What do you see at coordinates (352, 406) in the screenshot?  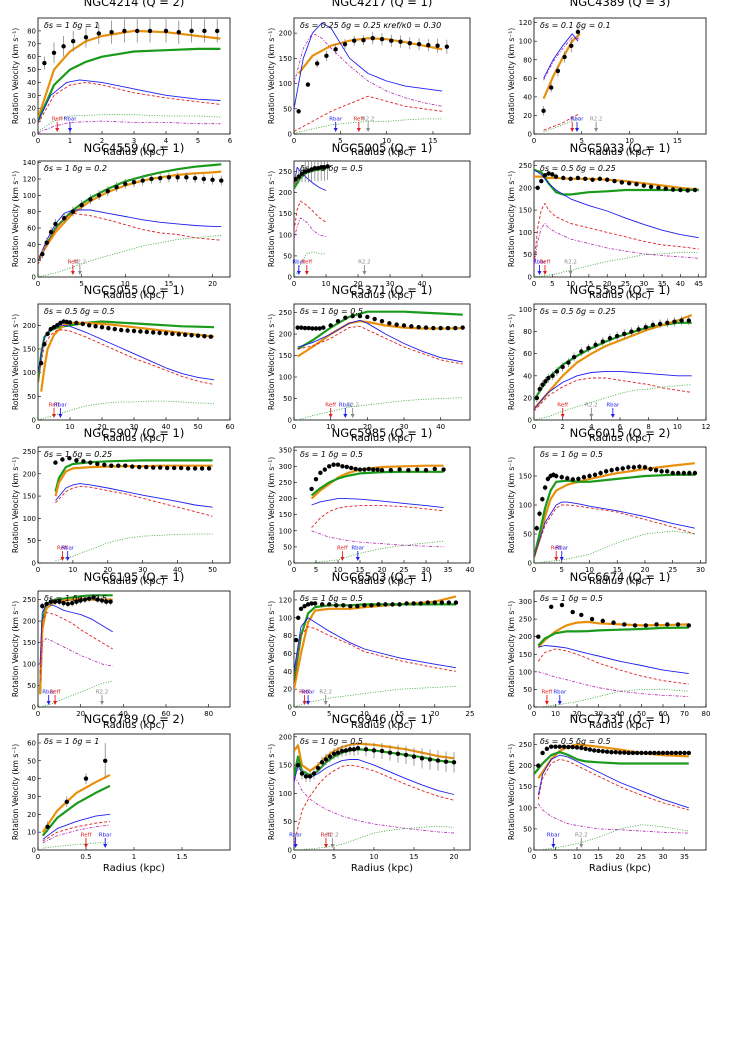 I see `radius-marker-label: R2.2` at bounding box center [352, 406].